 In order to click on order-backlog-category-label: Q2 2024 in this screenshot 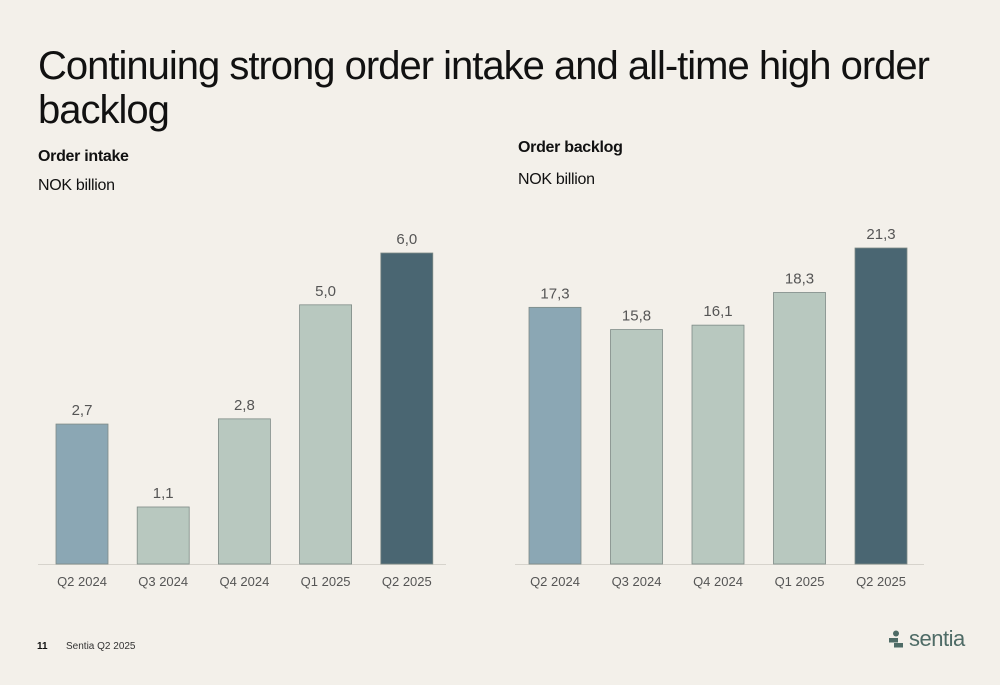, I will do `click(555, 581)`.